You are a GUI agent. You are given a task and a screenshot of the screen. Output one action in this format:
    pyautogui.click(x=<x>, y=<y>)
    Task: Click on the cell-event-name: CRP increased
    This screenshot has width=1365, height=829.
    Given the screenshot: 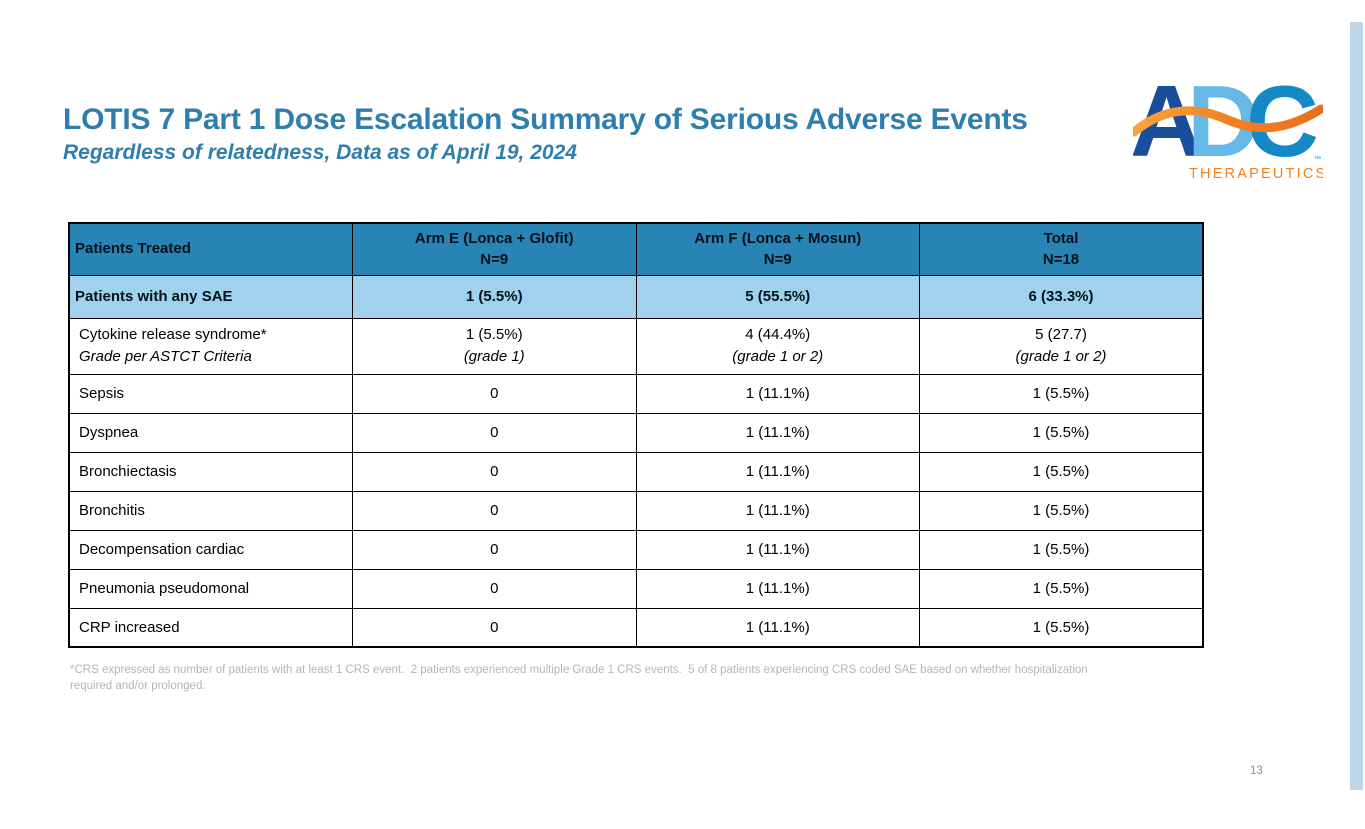 What is the action you would take?
    pyautogui.click(x=210, y=627)
    